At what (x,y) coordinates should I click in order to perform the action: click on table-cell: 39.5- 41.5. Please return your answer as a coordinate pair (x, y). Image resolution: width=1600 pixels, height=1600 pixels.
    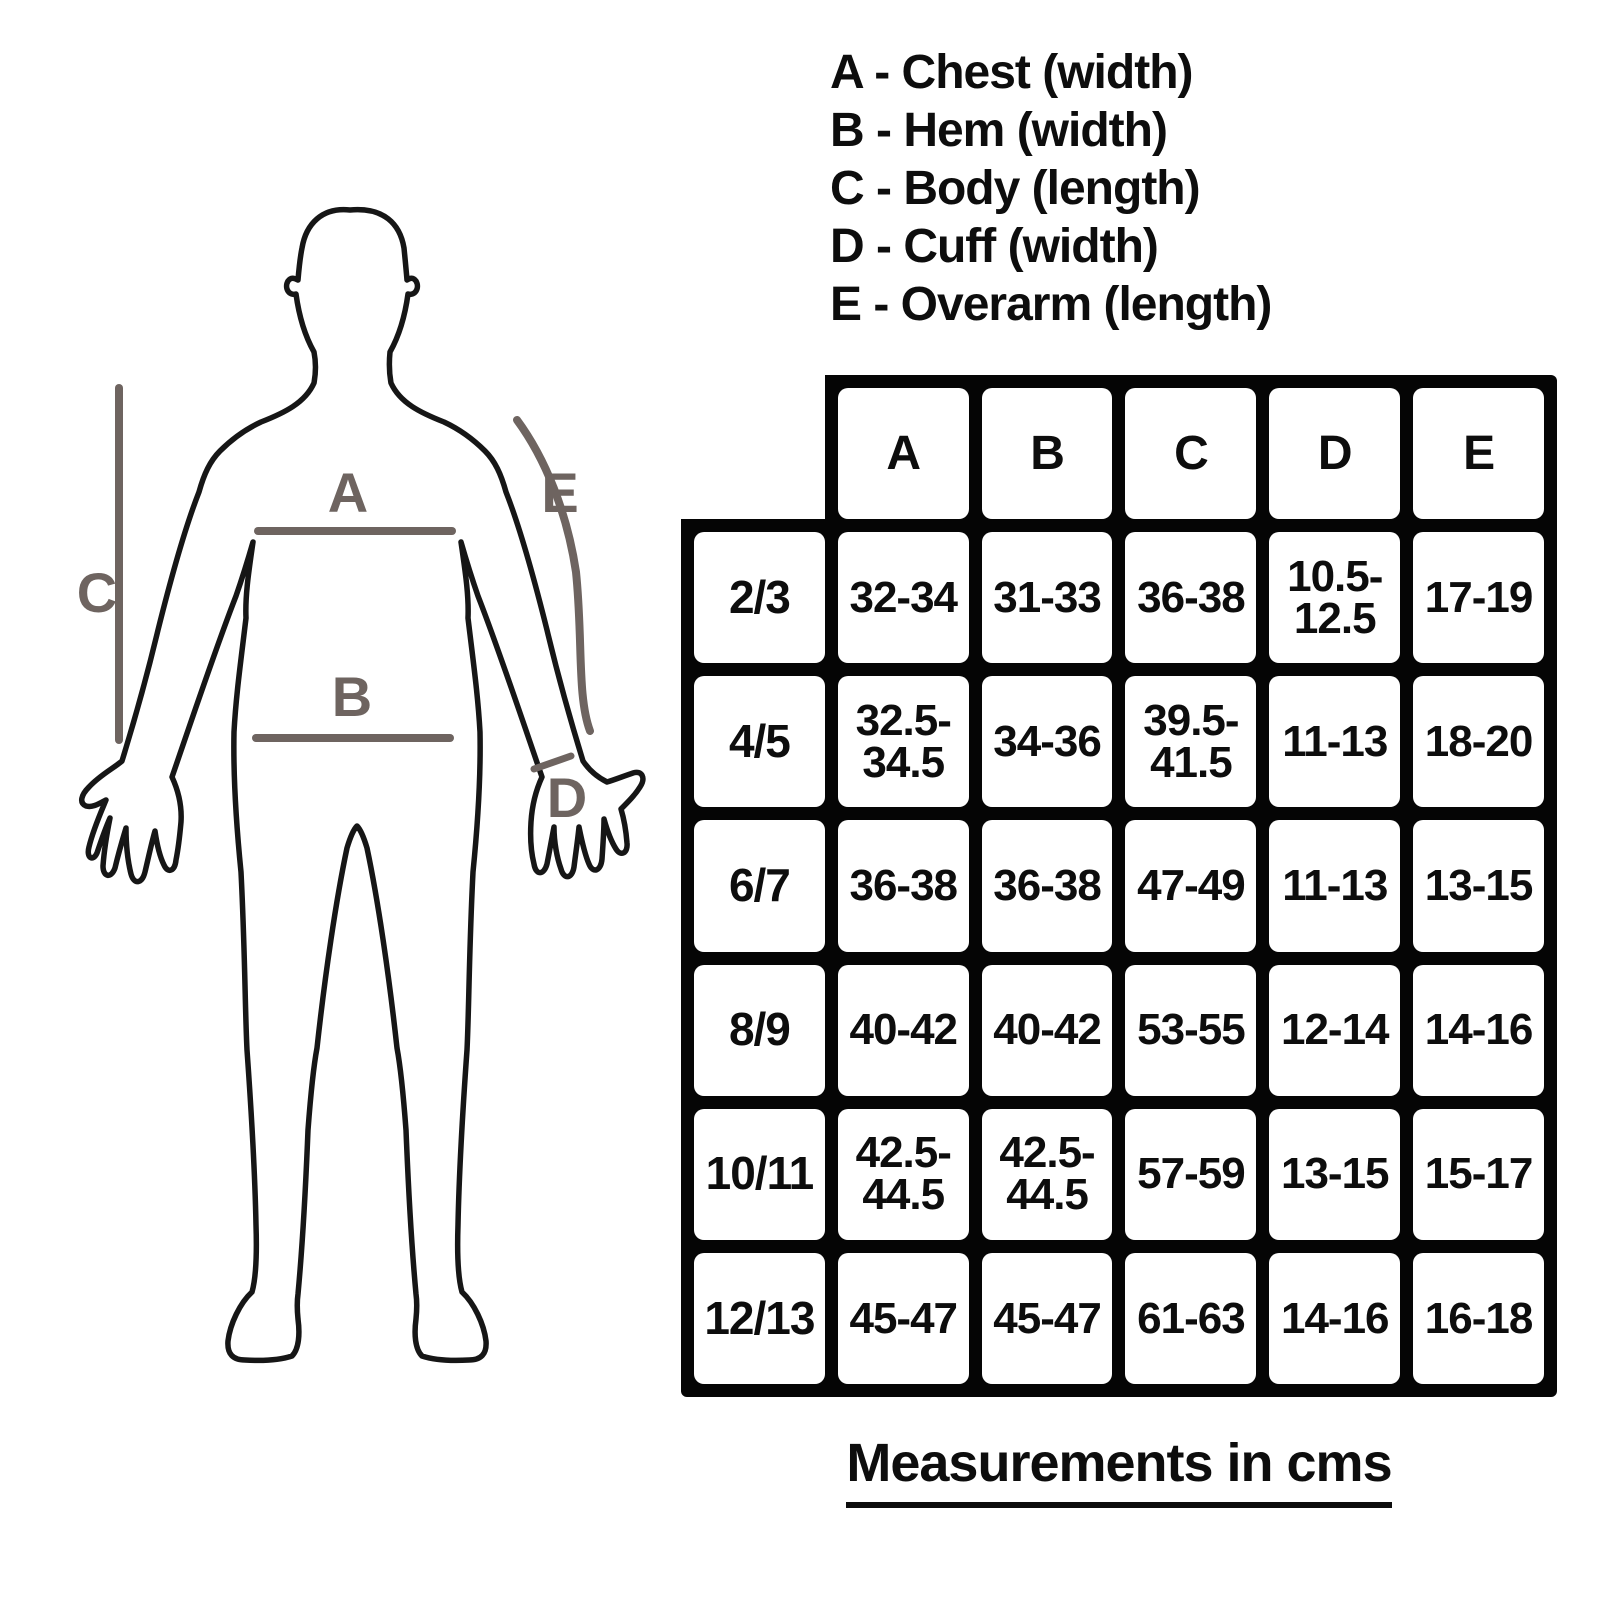
    Looking at the image, I should click on (1191, 742).